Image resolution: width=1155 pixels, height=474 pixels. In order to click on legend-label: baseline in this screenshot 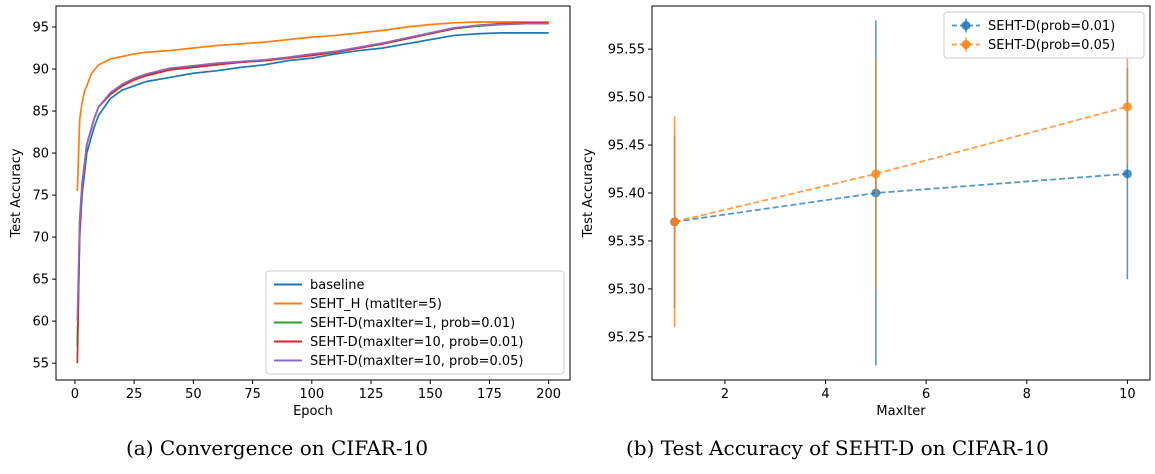, I will do `click(337, 285)`.